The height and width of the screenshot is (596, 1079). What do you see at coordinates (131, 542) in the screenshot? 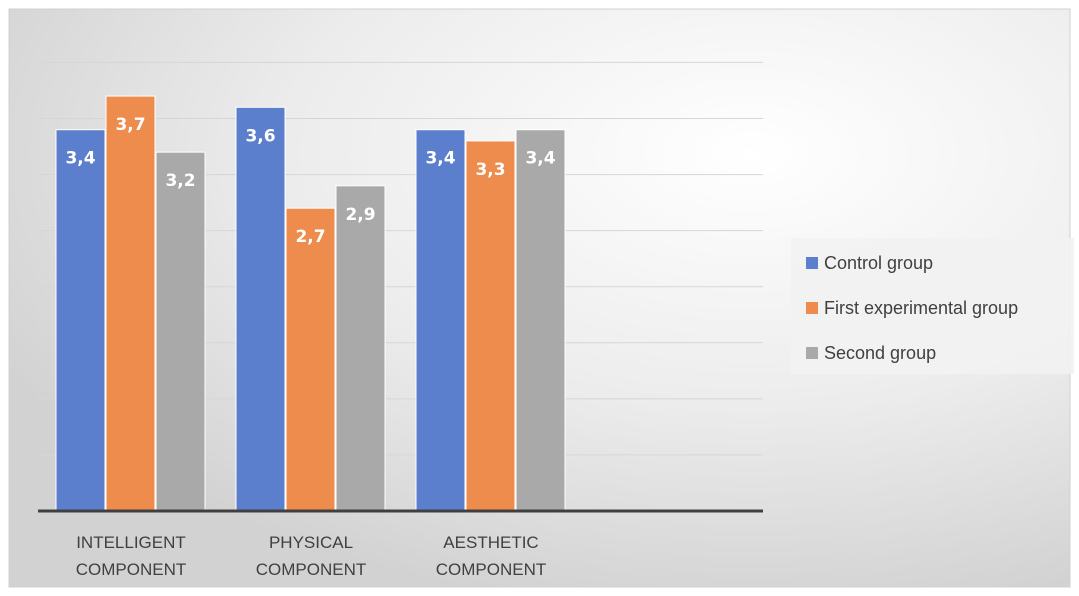
I see `category-label: INTELLIGENT` at bounding box center [131, 542].